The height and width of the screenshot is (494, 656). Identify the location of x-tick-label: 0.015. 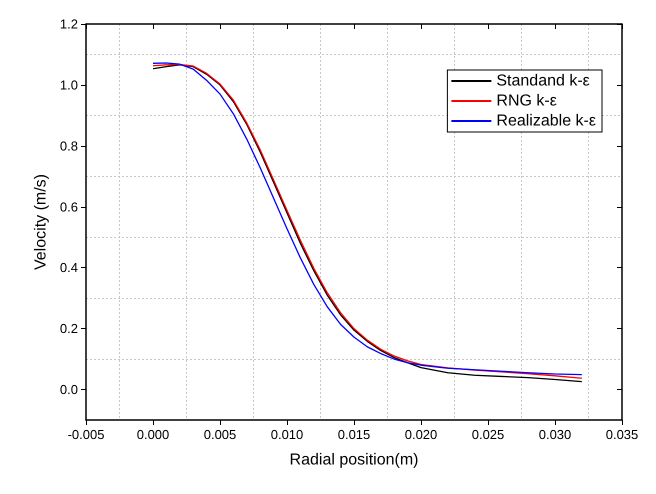
(354, 434).